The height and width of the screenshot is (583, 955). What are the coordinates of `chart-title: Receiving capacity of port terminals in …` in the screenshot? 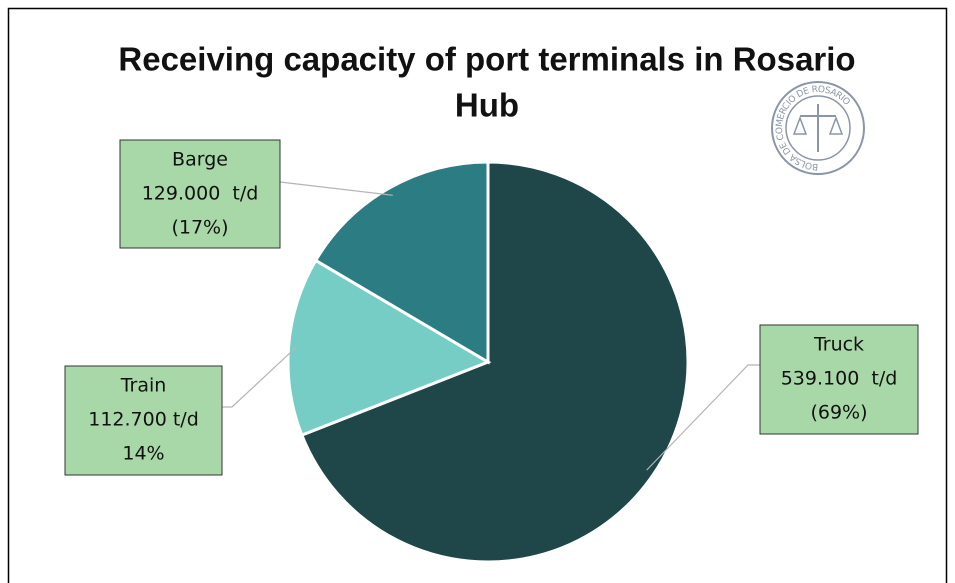 It's located at (486, 59).